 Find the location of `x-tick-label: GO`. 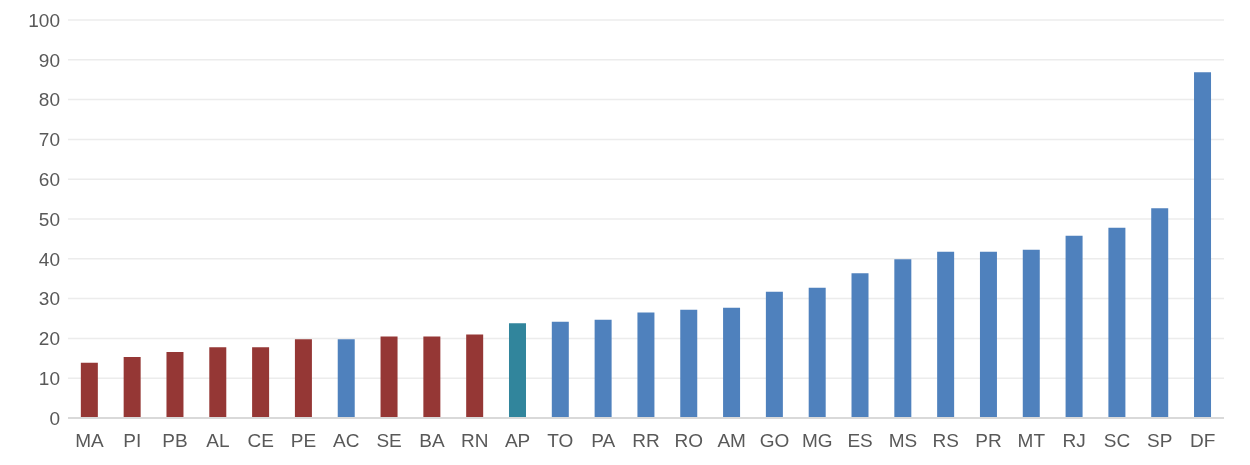

x-tick-label: GO is located at coordinates (774, 441).